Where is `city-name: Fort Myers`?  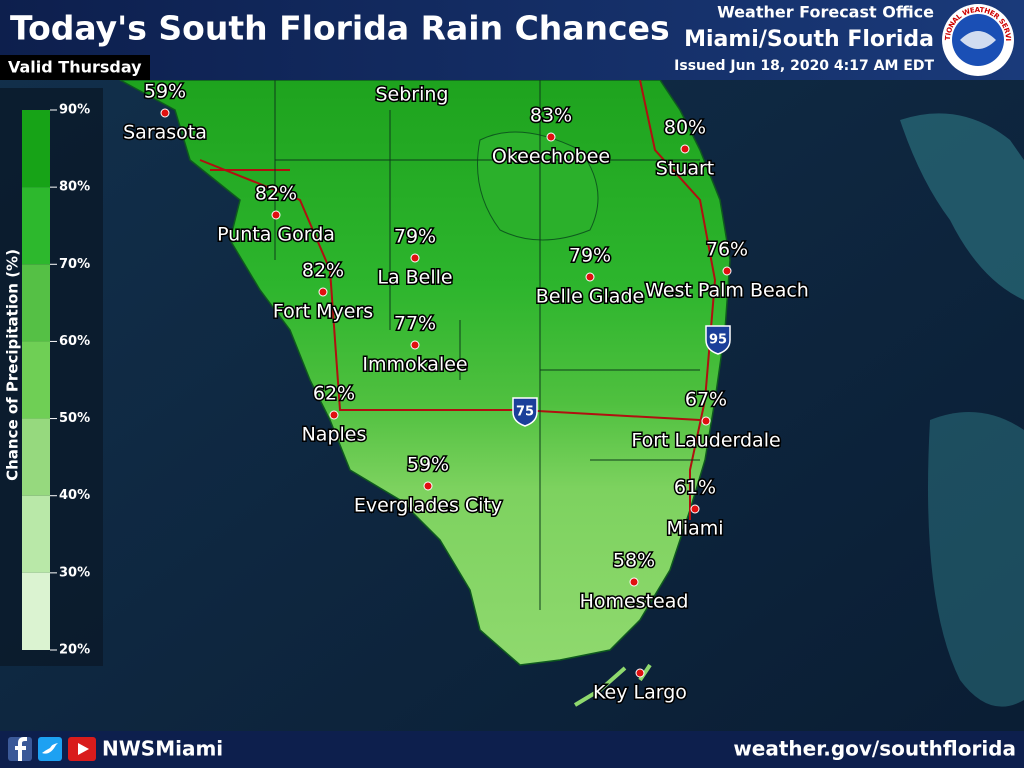
city-name: Fort Myers is located at coordinates (323, 312).